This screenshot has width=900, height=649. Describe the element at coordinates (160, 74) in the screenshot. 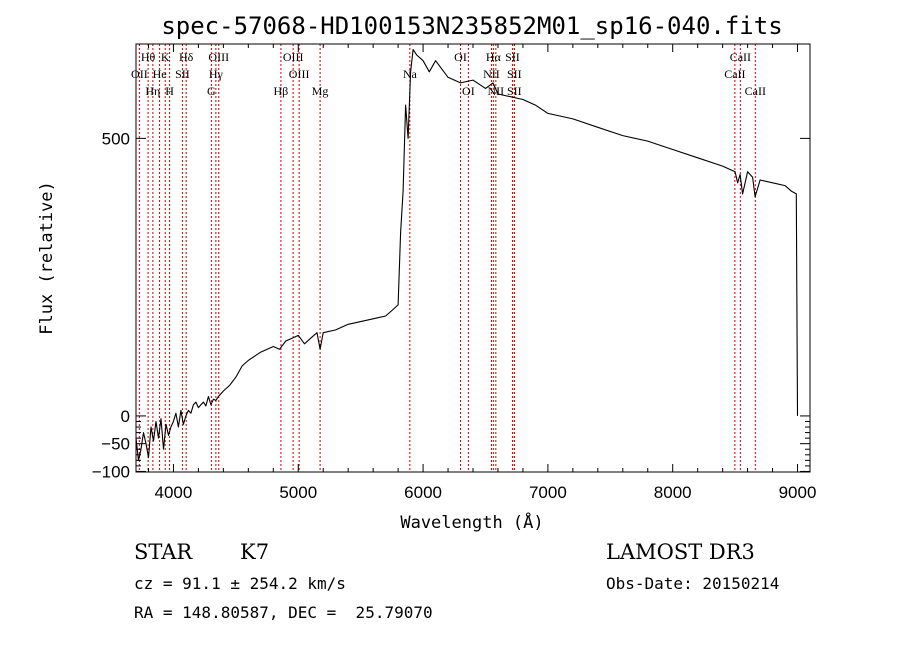

I see `spectral-line-label: He` at that location.